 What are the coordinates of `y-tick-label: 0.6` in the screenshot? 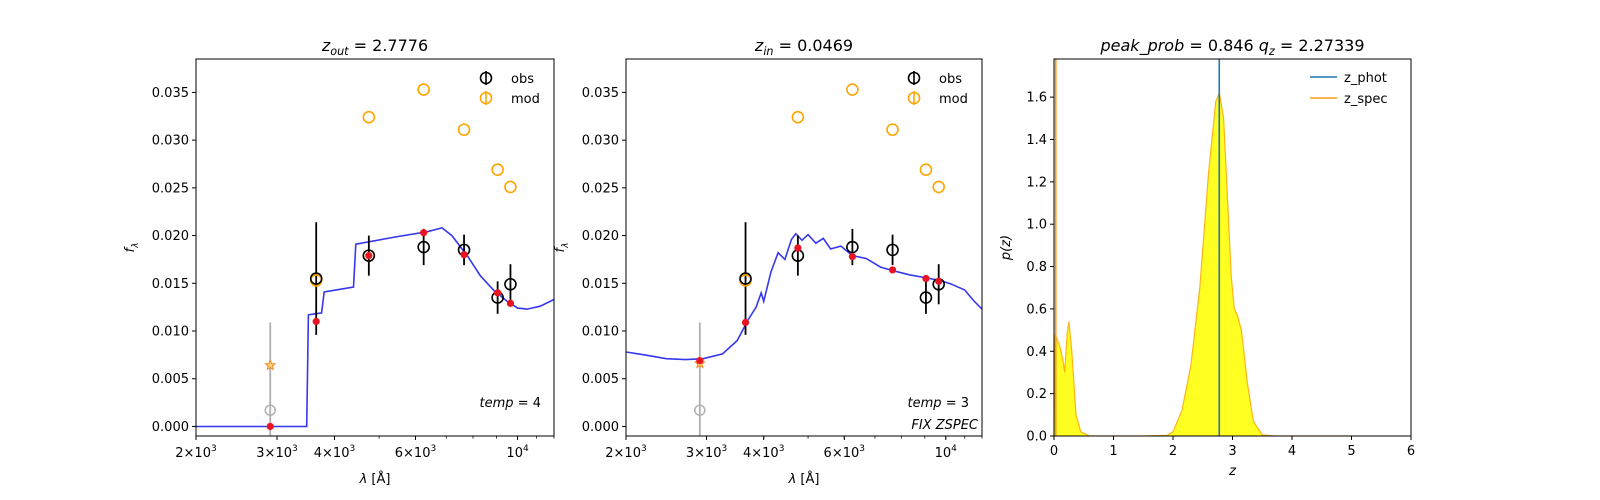 It's located at (1036, 309).